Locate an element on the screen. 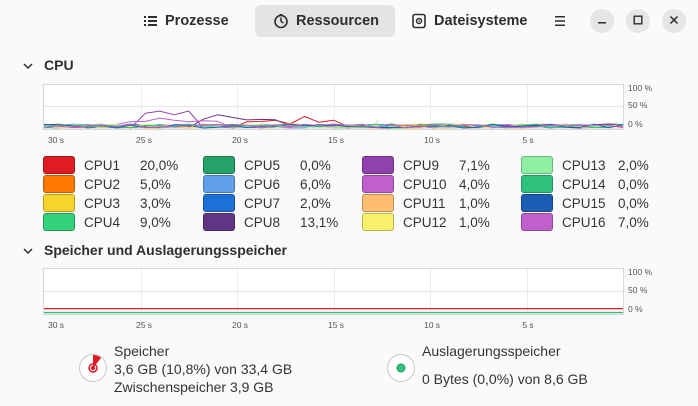 This screenshot has height=406, width=698. maximize-button is located at coordinates (638, 21).